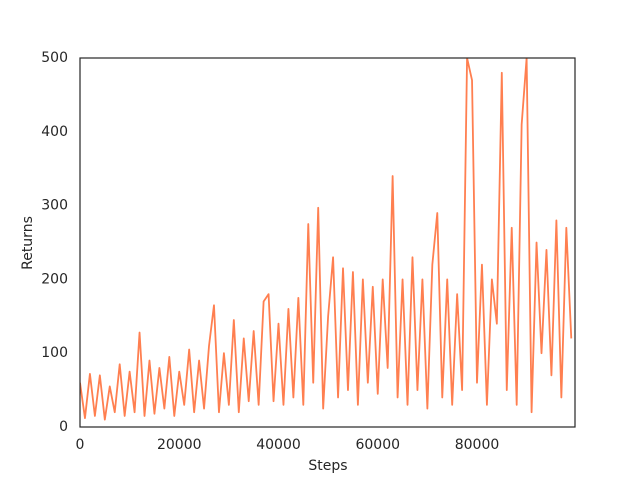 Image resolution: width=640 pixels, height=484 pixels. I want to click on y-tick-label: 0, so click(63, 427).